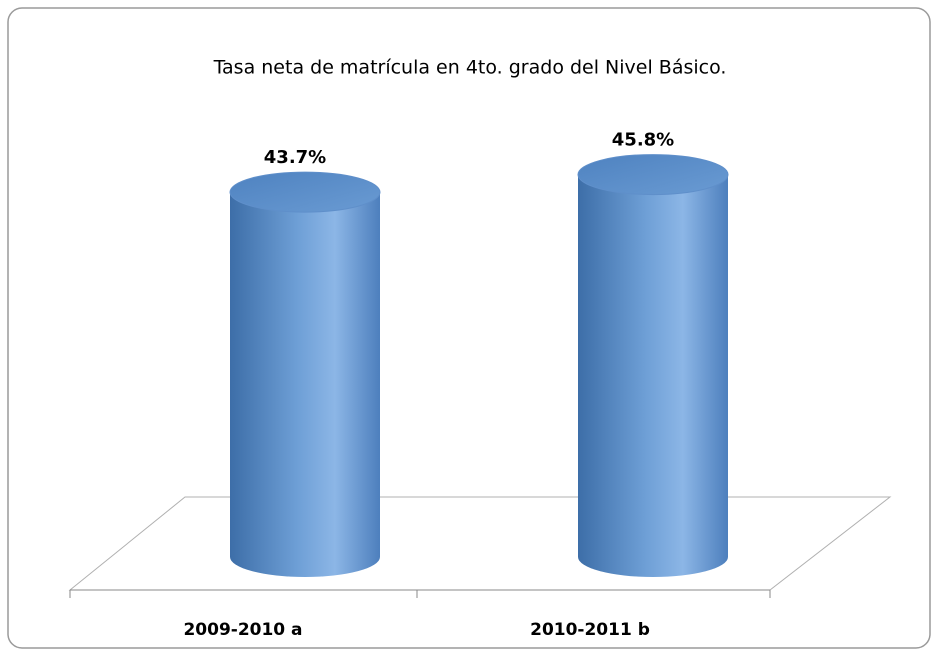 The width and height of the screenshot is (939, 656). I want to click on floor, so click(480, 543).